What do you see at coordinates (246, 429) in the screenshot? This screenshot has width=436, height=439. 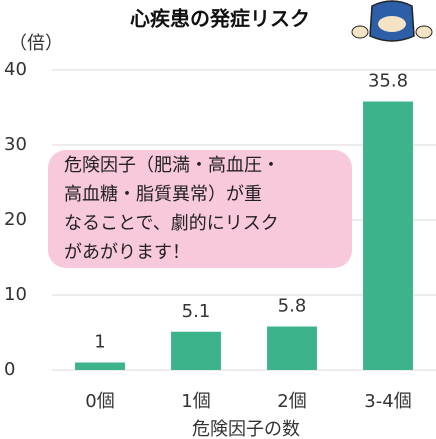 I see `x-axis-label: 危険因子の数` at bounding box center [246, 429].